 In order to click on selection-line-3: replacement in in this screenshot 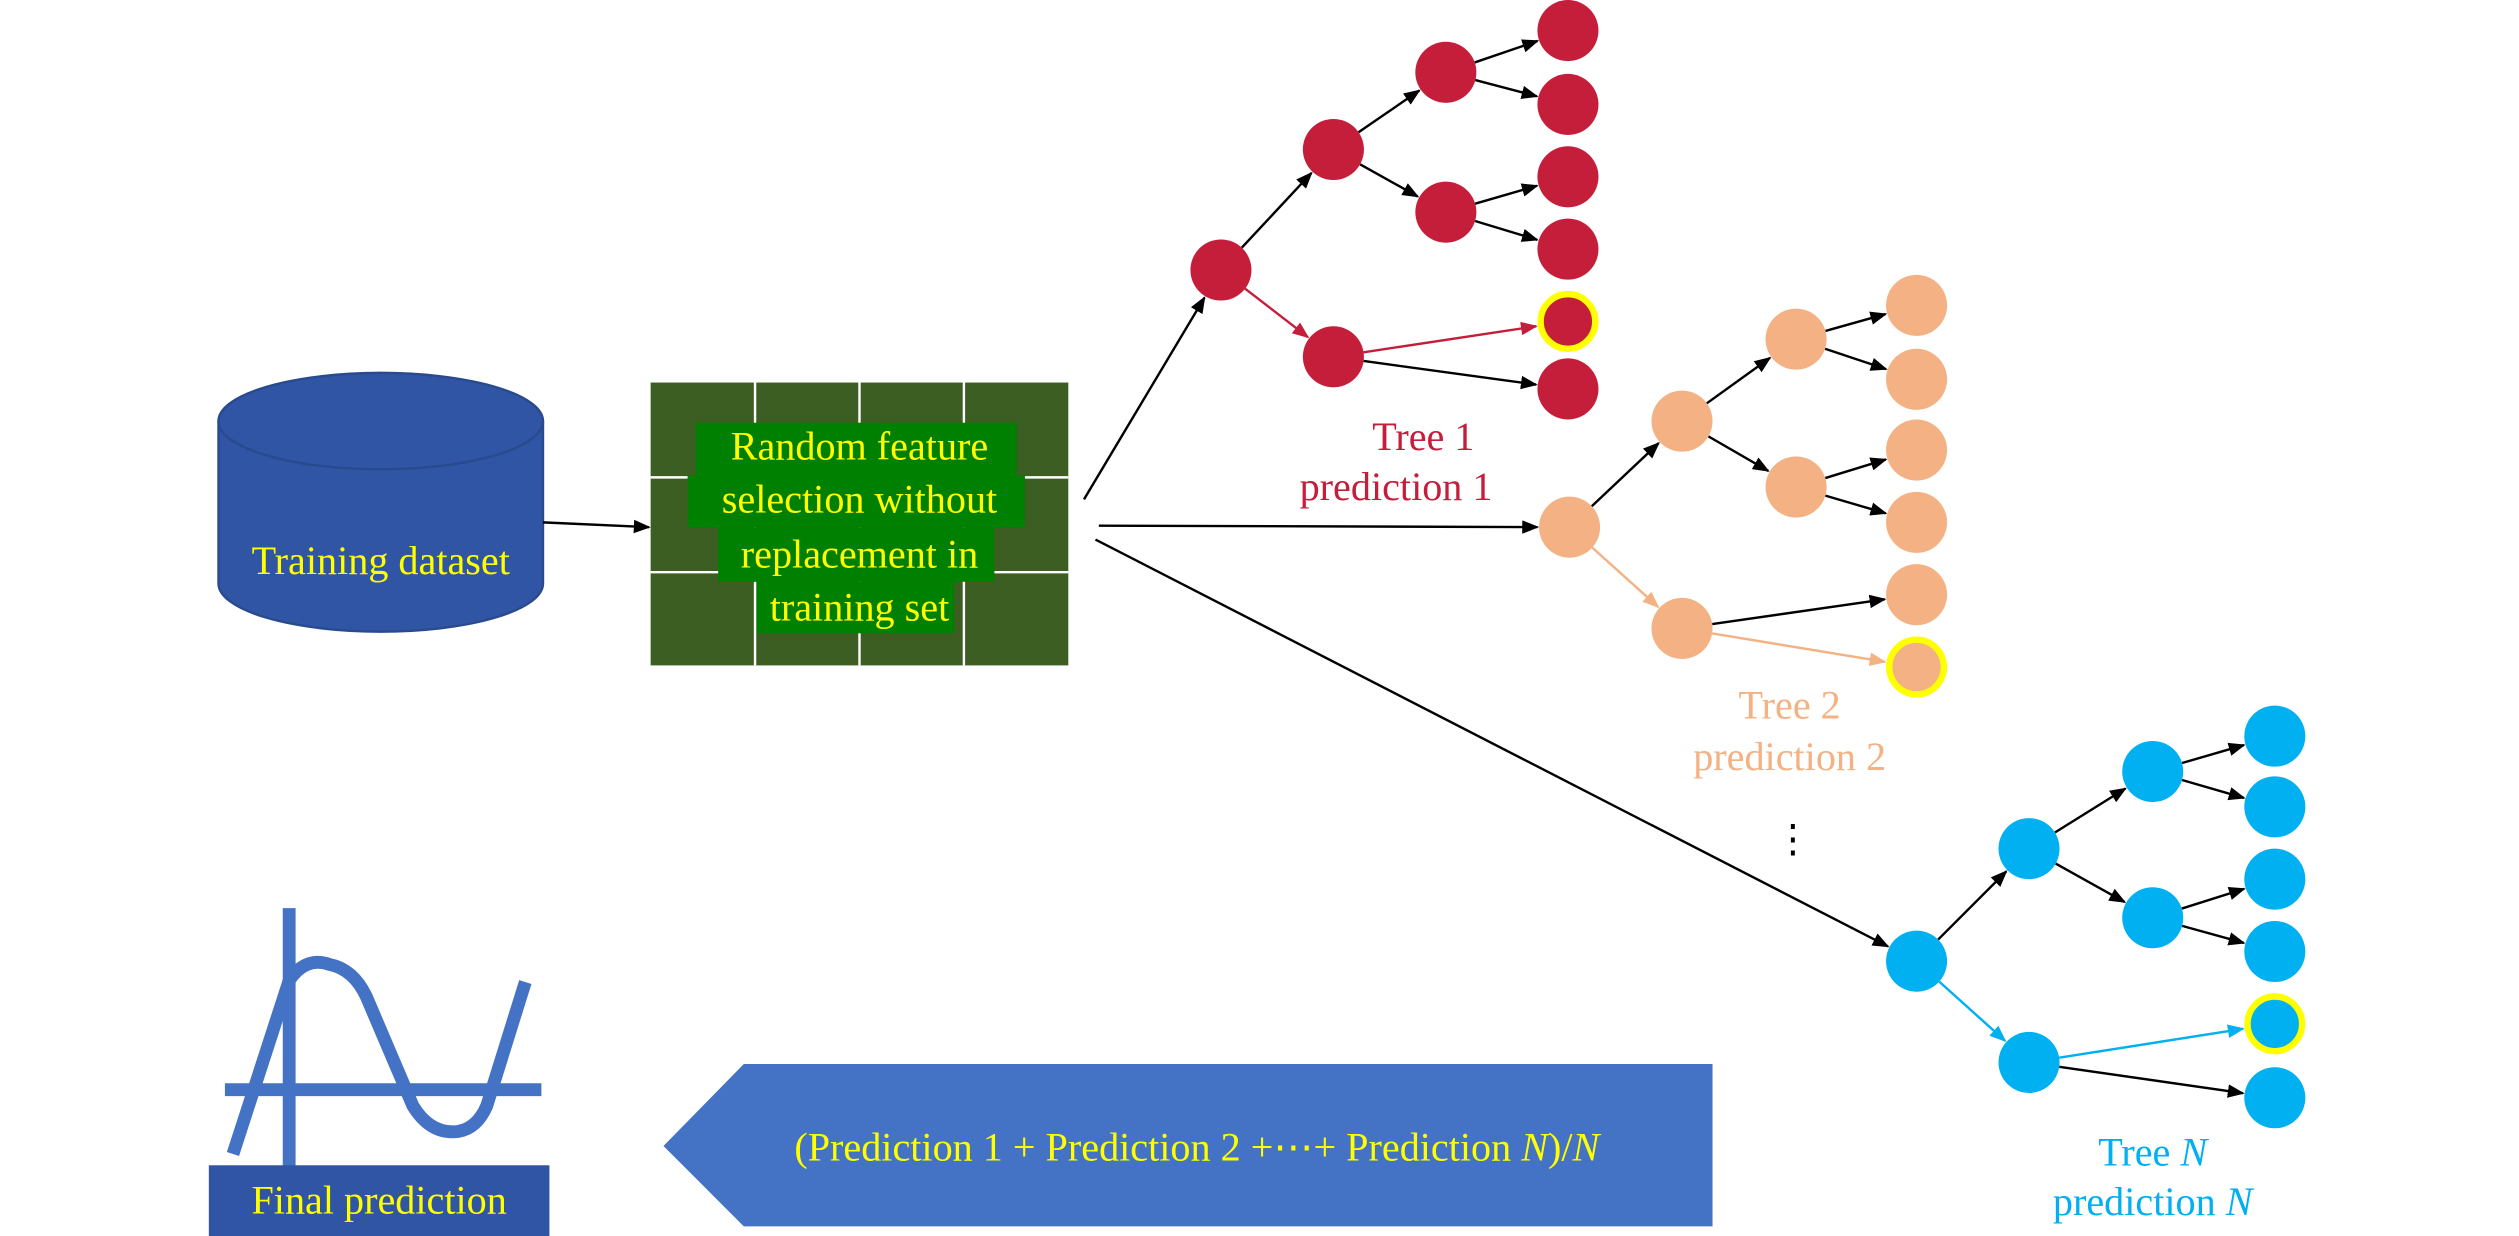, I will do `click(859, 553)`.